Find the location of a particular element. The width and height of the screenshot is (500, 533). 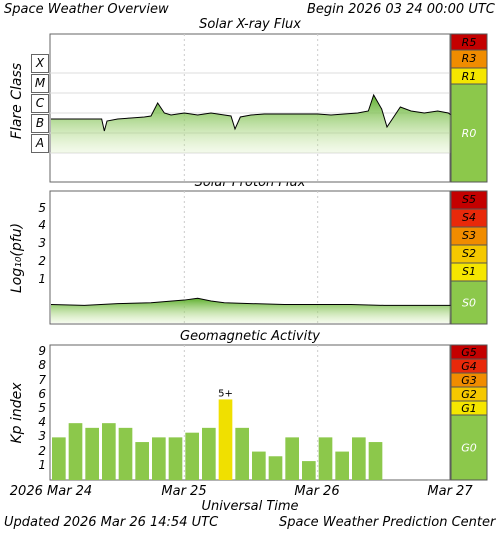

scale-label-r5: R5 is located at coordinates (469, 42).